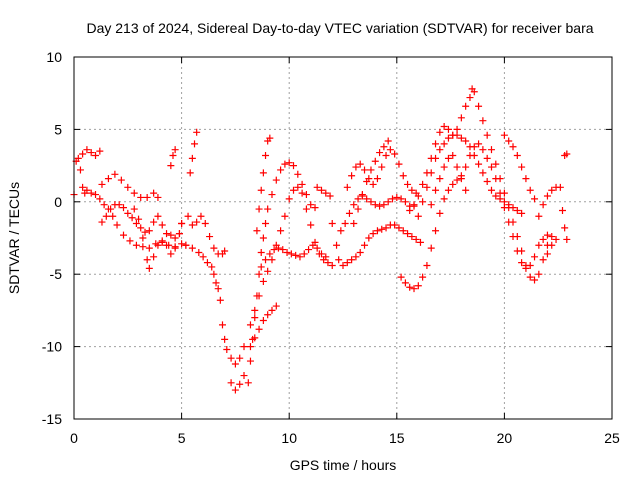  I want to click on y-tick-label: 10, so click(54, 57).